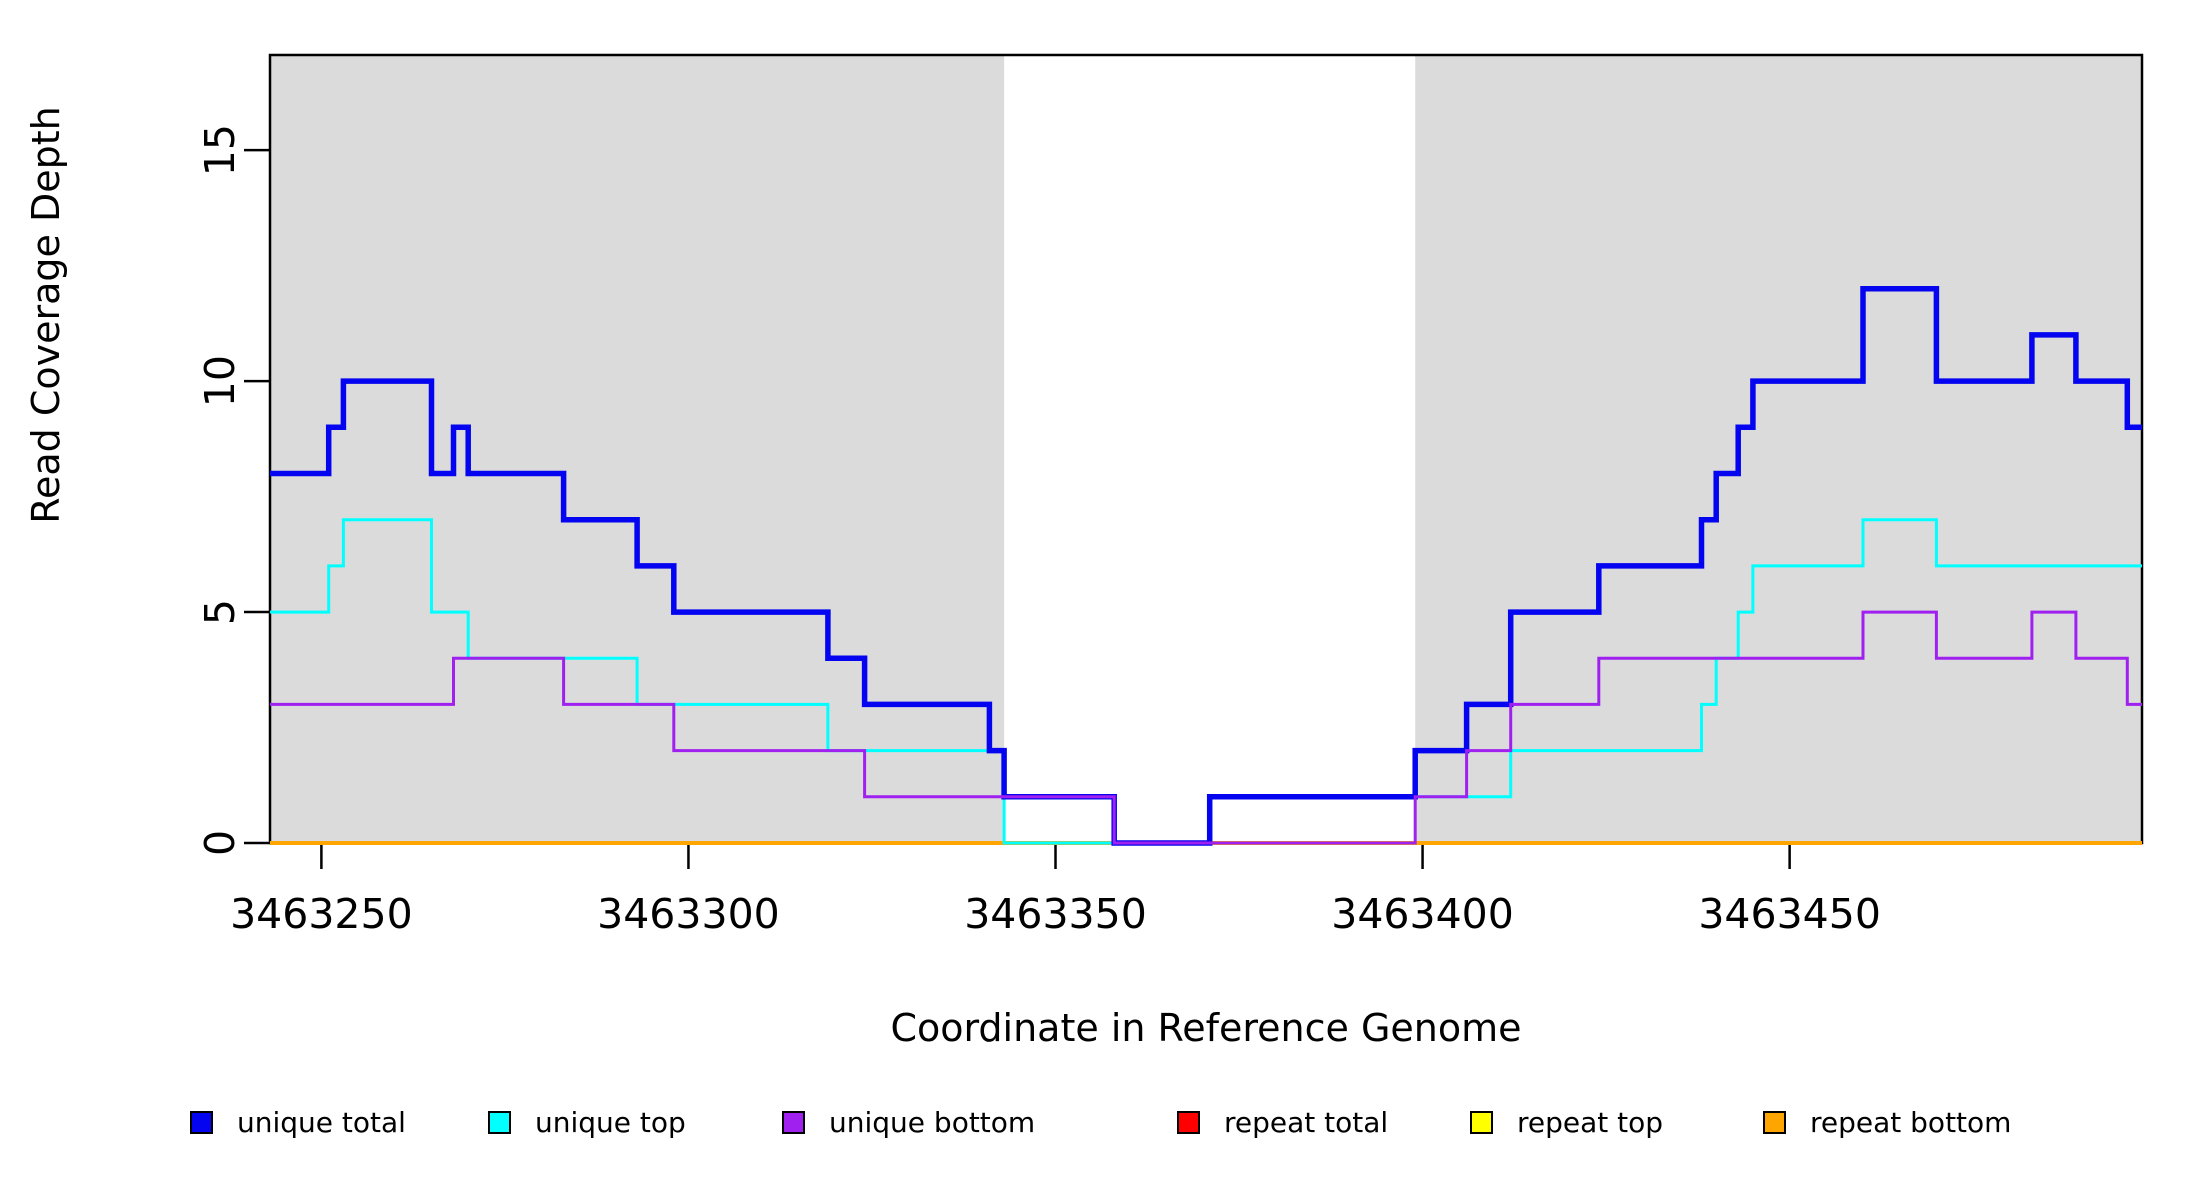  What do you see at coordinates (201, 1122) in the screenshot?
I see `legend-swatch-unique-total` at bounding box center [201, 1122].